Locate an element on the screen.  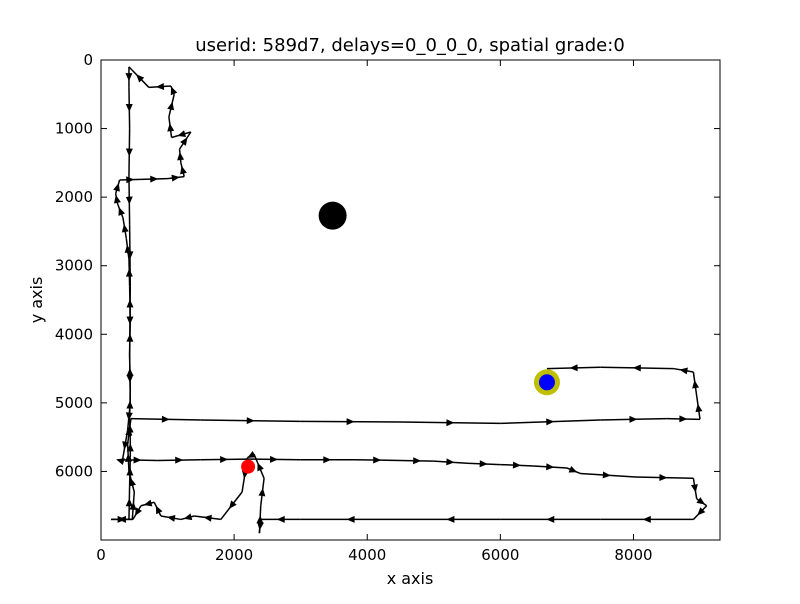
x-tick-label: 4000 is located at coordinates (367, 555).